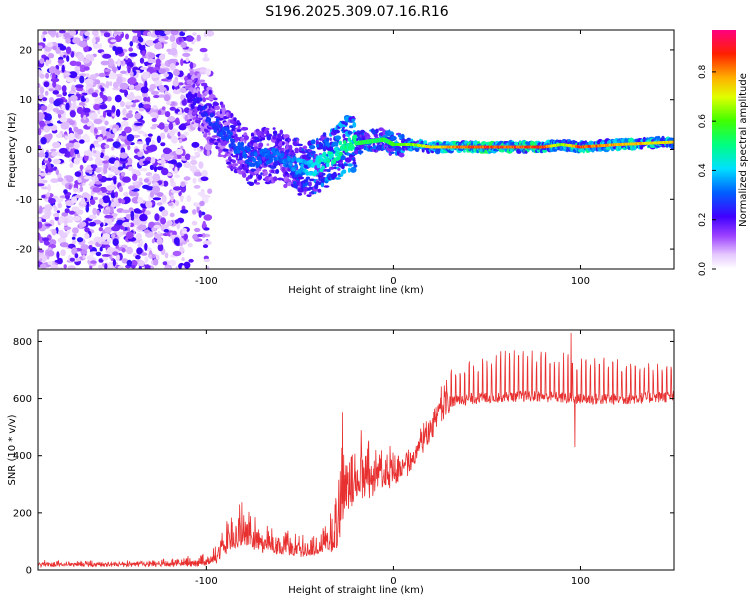  What do you see at coordinates (29, 571) in the screenshot?
I see `y-tick-label: 0` at bounding box center [29, 571].